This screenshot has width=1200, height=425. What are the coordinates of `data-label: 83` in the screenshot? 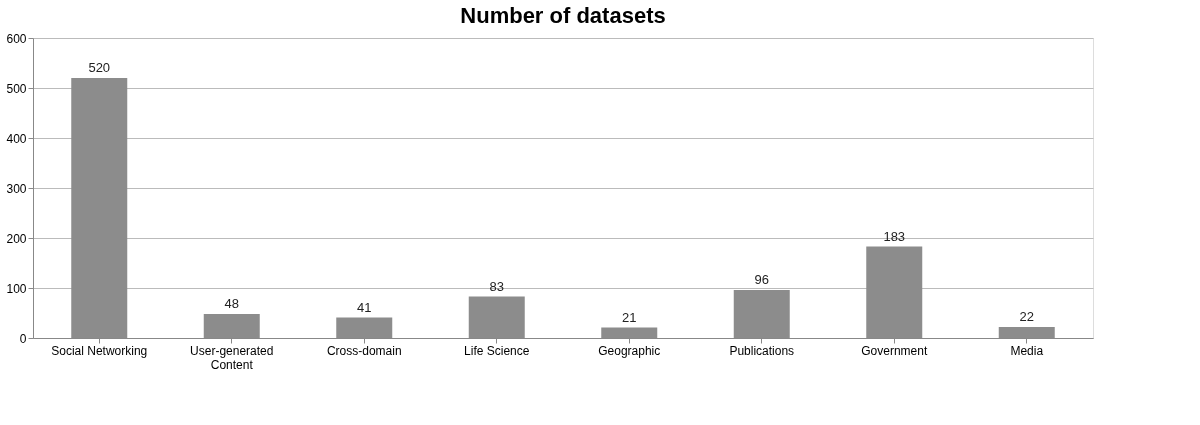 It's located at (496, 286).